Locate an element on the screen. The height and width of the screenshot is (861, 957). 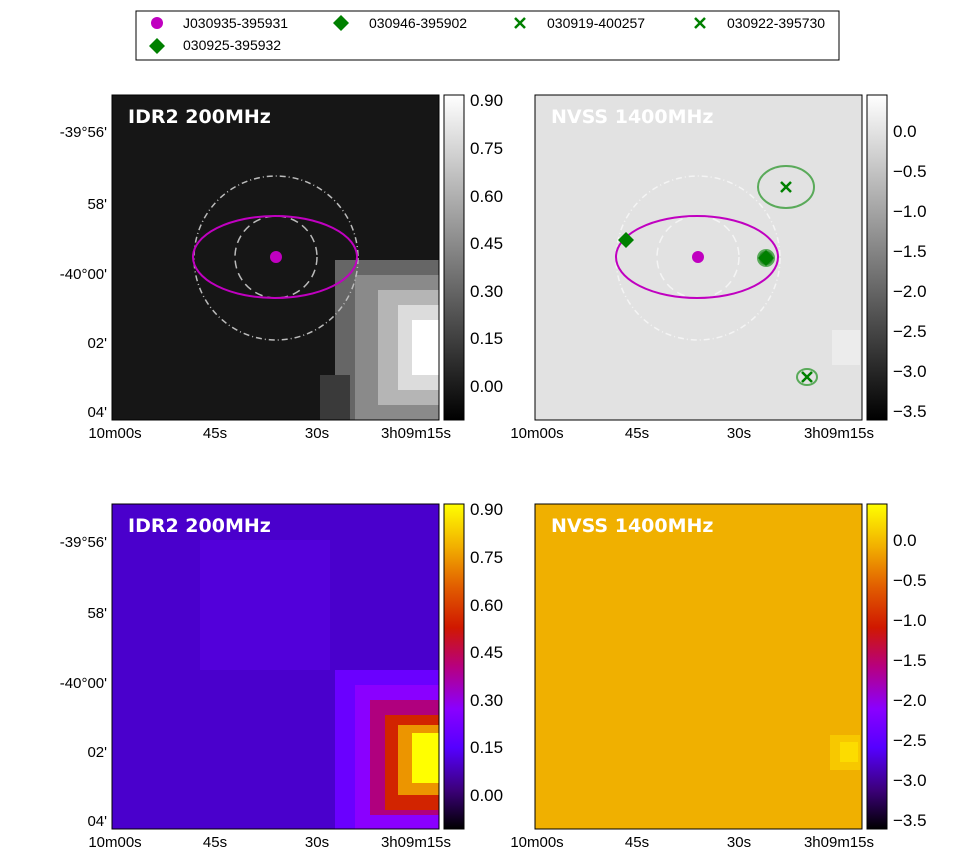
legend-entry-030919-400257: 030919-400257 is located at coordinates (579, 23).